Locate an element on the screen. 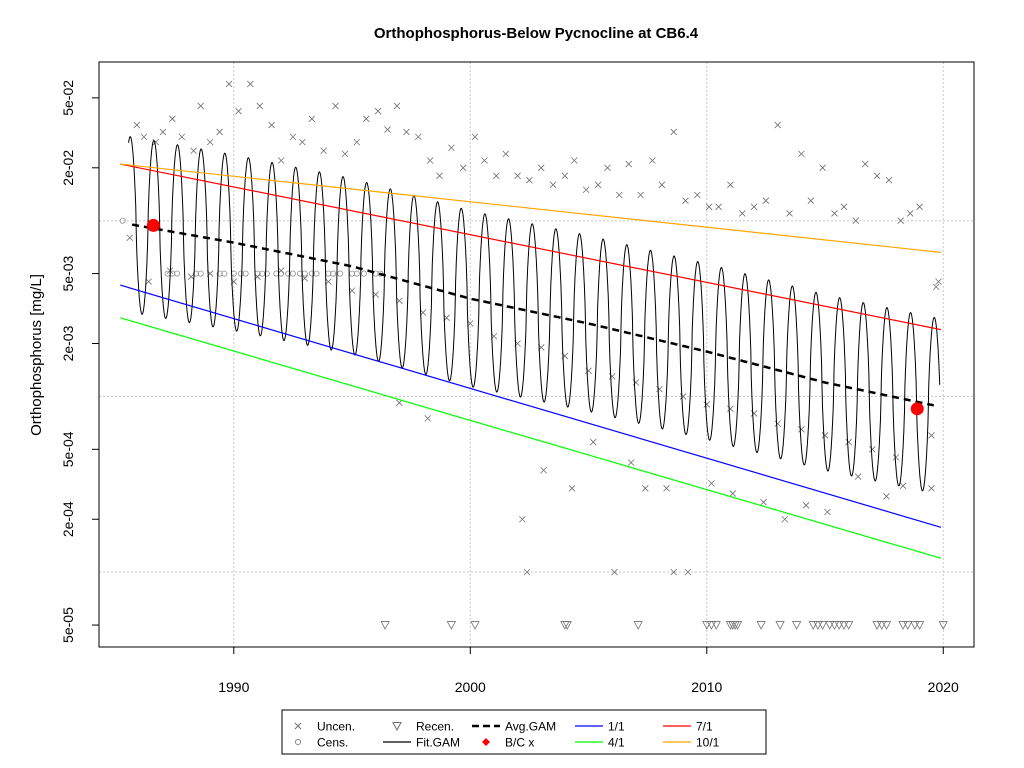  legend-recen-icon is located at coordinates (397, 727).